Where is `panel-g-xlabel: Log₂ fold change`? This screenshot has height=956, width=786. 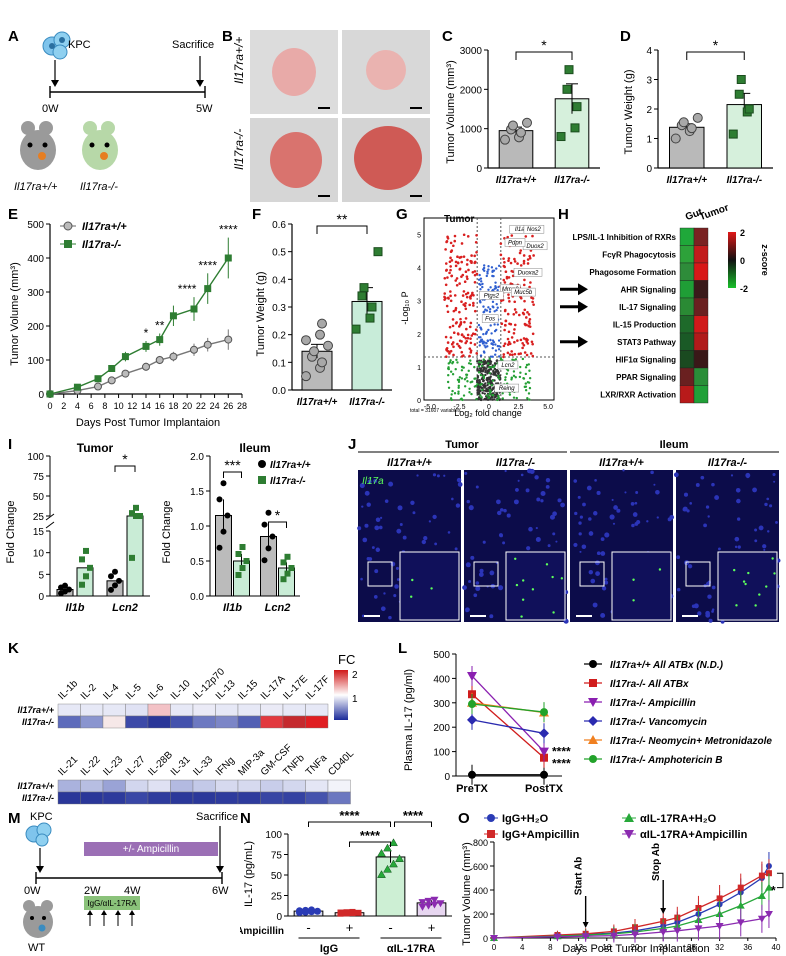 panel-g-xlabel: Log₂ fold change is located at coordinates (488, 413).